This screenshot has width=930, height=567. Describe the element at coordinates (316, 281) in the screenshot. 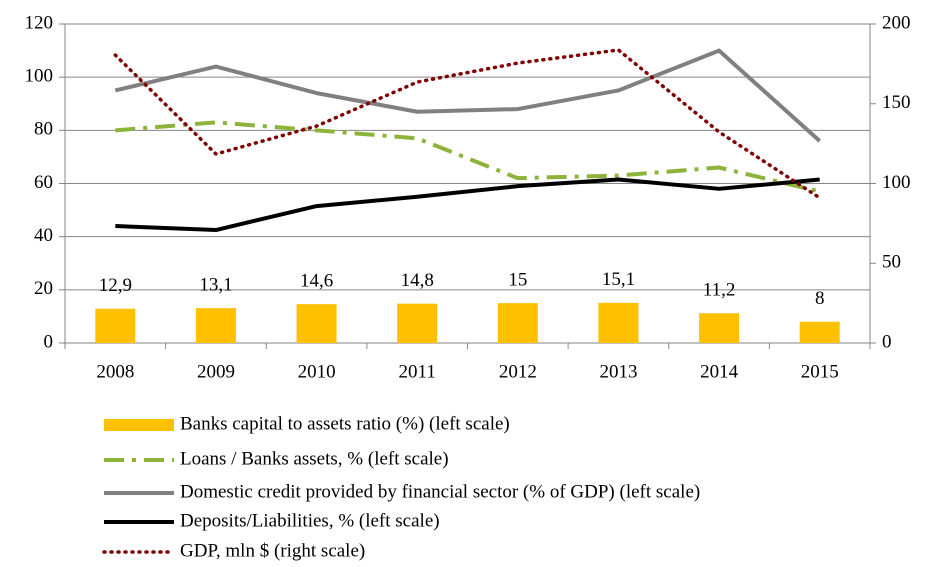

I see `data-label: 14,6` at that location.